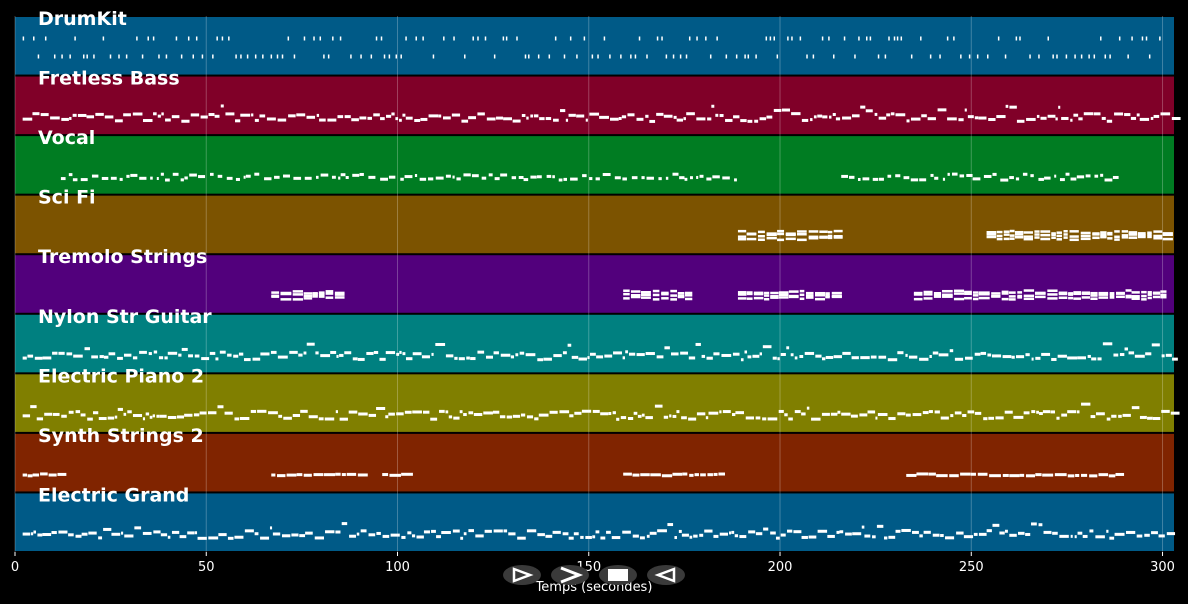 The width and height of the screenshot is (1188, 604). I want to click on back-button, so click(666, 575).